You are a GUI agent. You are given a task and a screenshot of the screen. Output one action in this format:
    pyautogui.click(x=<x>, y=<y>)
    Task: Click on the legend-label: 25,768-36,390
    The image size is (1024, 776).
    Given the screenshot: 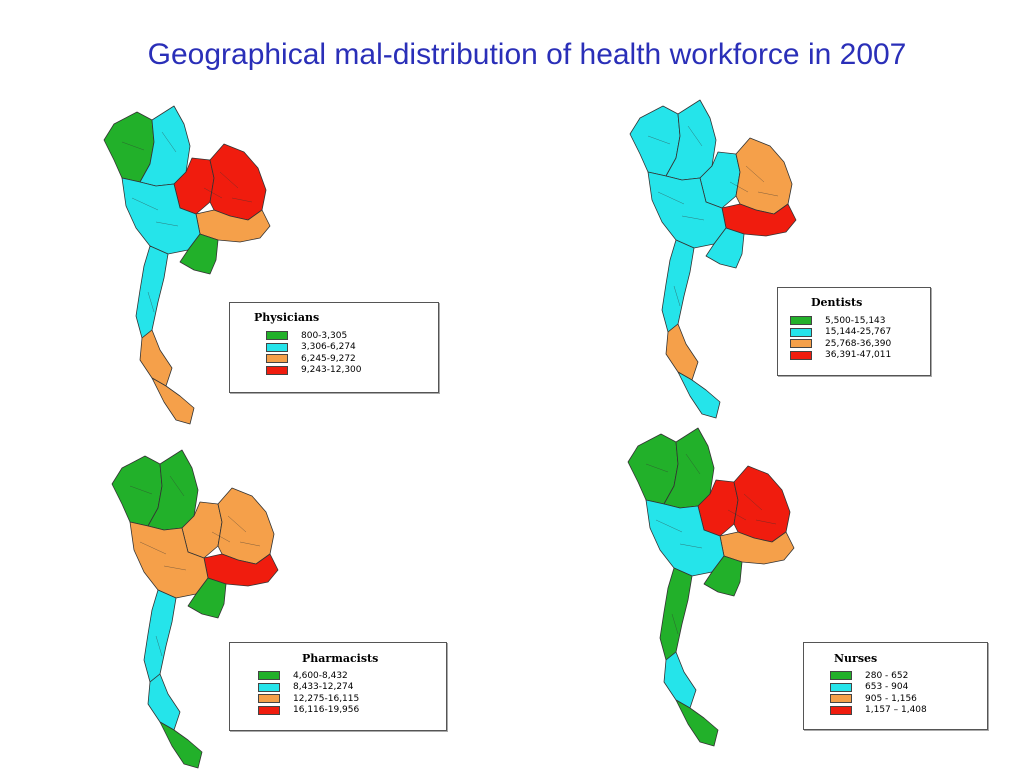 What is the action you would take?
    pyautogui.click(x=858, y=343)
    